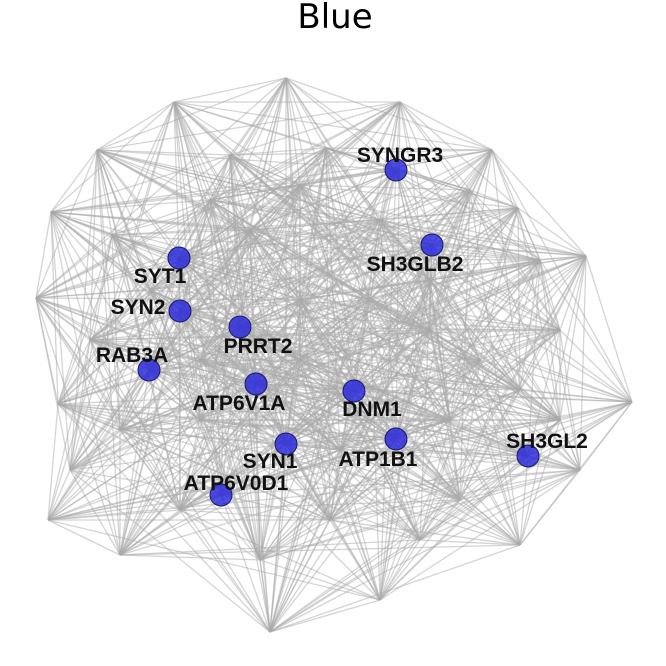 The height and width of the screenshot is (666, 666). Describe the element at coordinates (270, 461) in the screenshot. I see `hub-label-syn1: SYN1` at that location.